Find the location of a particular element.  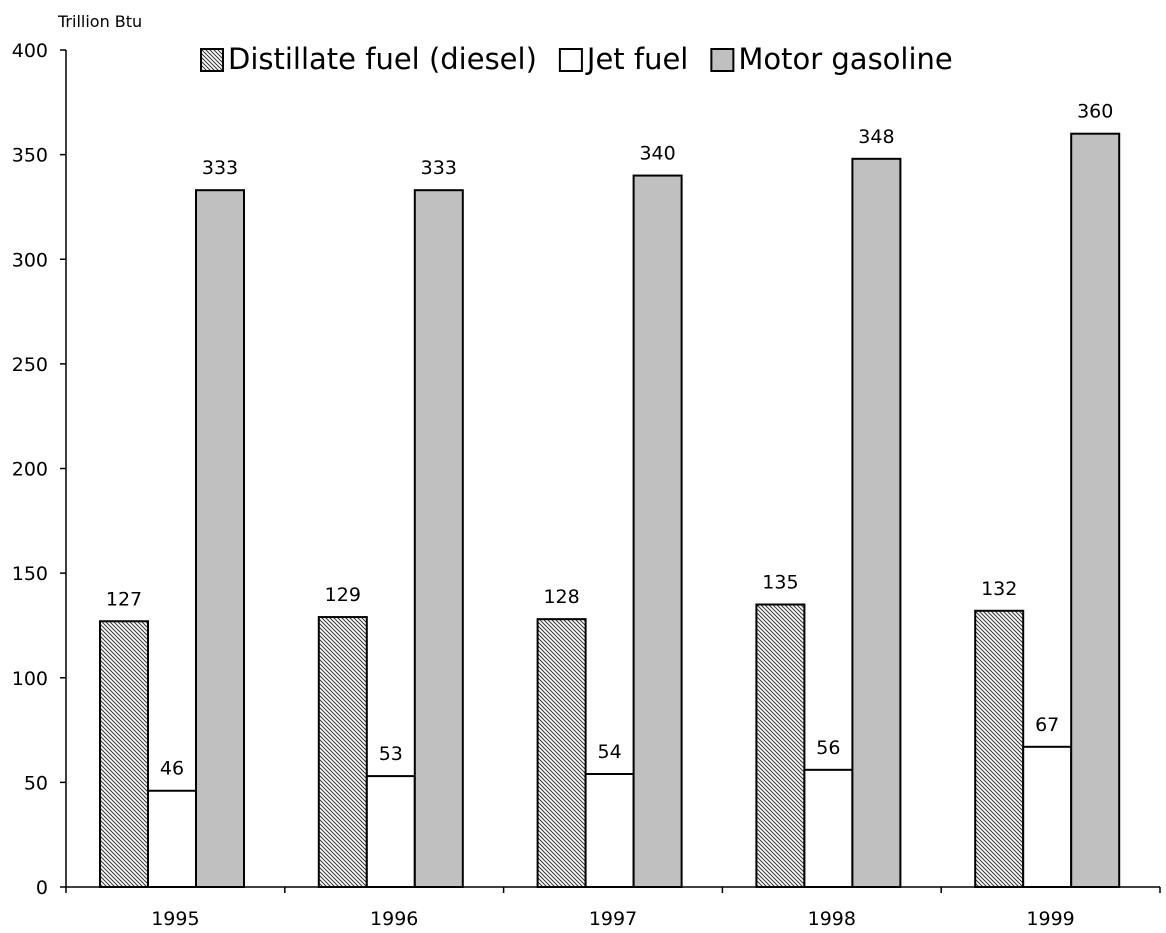

data-label: 67 is located at coordinates (1047, 725).